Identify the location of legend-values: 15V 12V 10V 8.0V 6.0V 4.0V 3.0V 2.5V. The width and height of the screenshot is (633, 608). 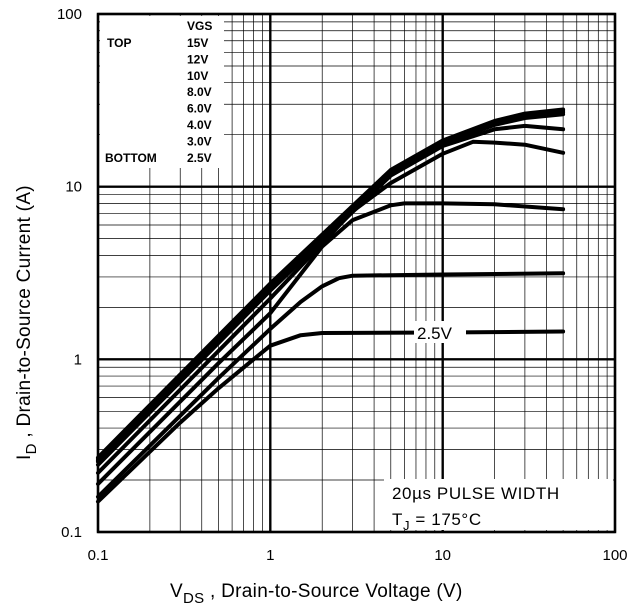
(199, 100).